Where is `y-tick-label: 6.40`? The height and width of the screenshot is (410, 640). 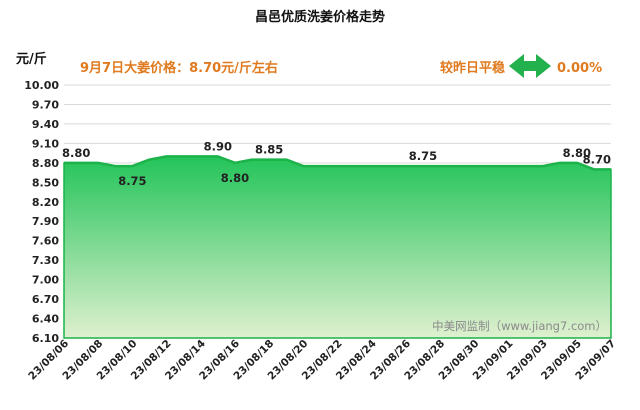 y-tick-label: 6.40 is located at coordinates (45, 319).